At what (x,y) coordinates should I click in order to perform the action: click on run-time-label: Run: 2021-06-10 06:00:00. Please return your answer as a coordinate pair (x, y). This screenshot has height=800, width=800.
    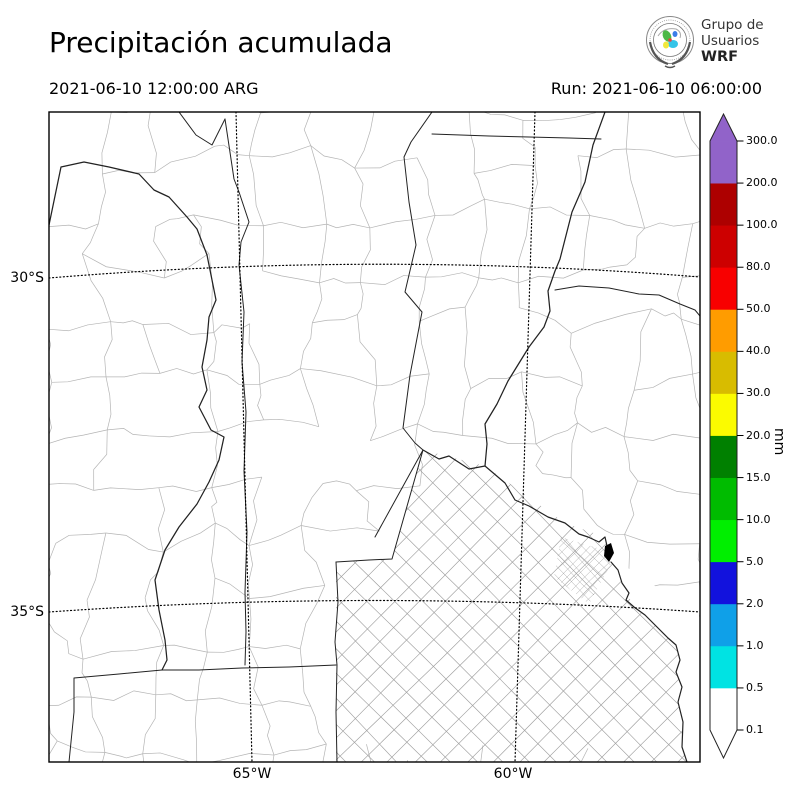
    Looking at the image, I should click on (656, 88).